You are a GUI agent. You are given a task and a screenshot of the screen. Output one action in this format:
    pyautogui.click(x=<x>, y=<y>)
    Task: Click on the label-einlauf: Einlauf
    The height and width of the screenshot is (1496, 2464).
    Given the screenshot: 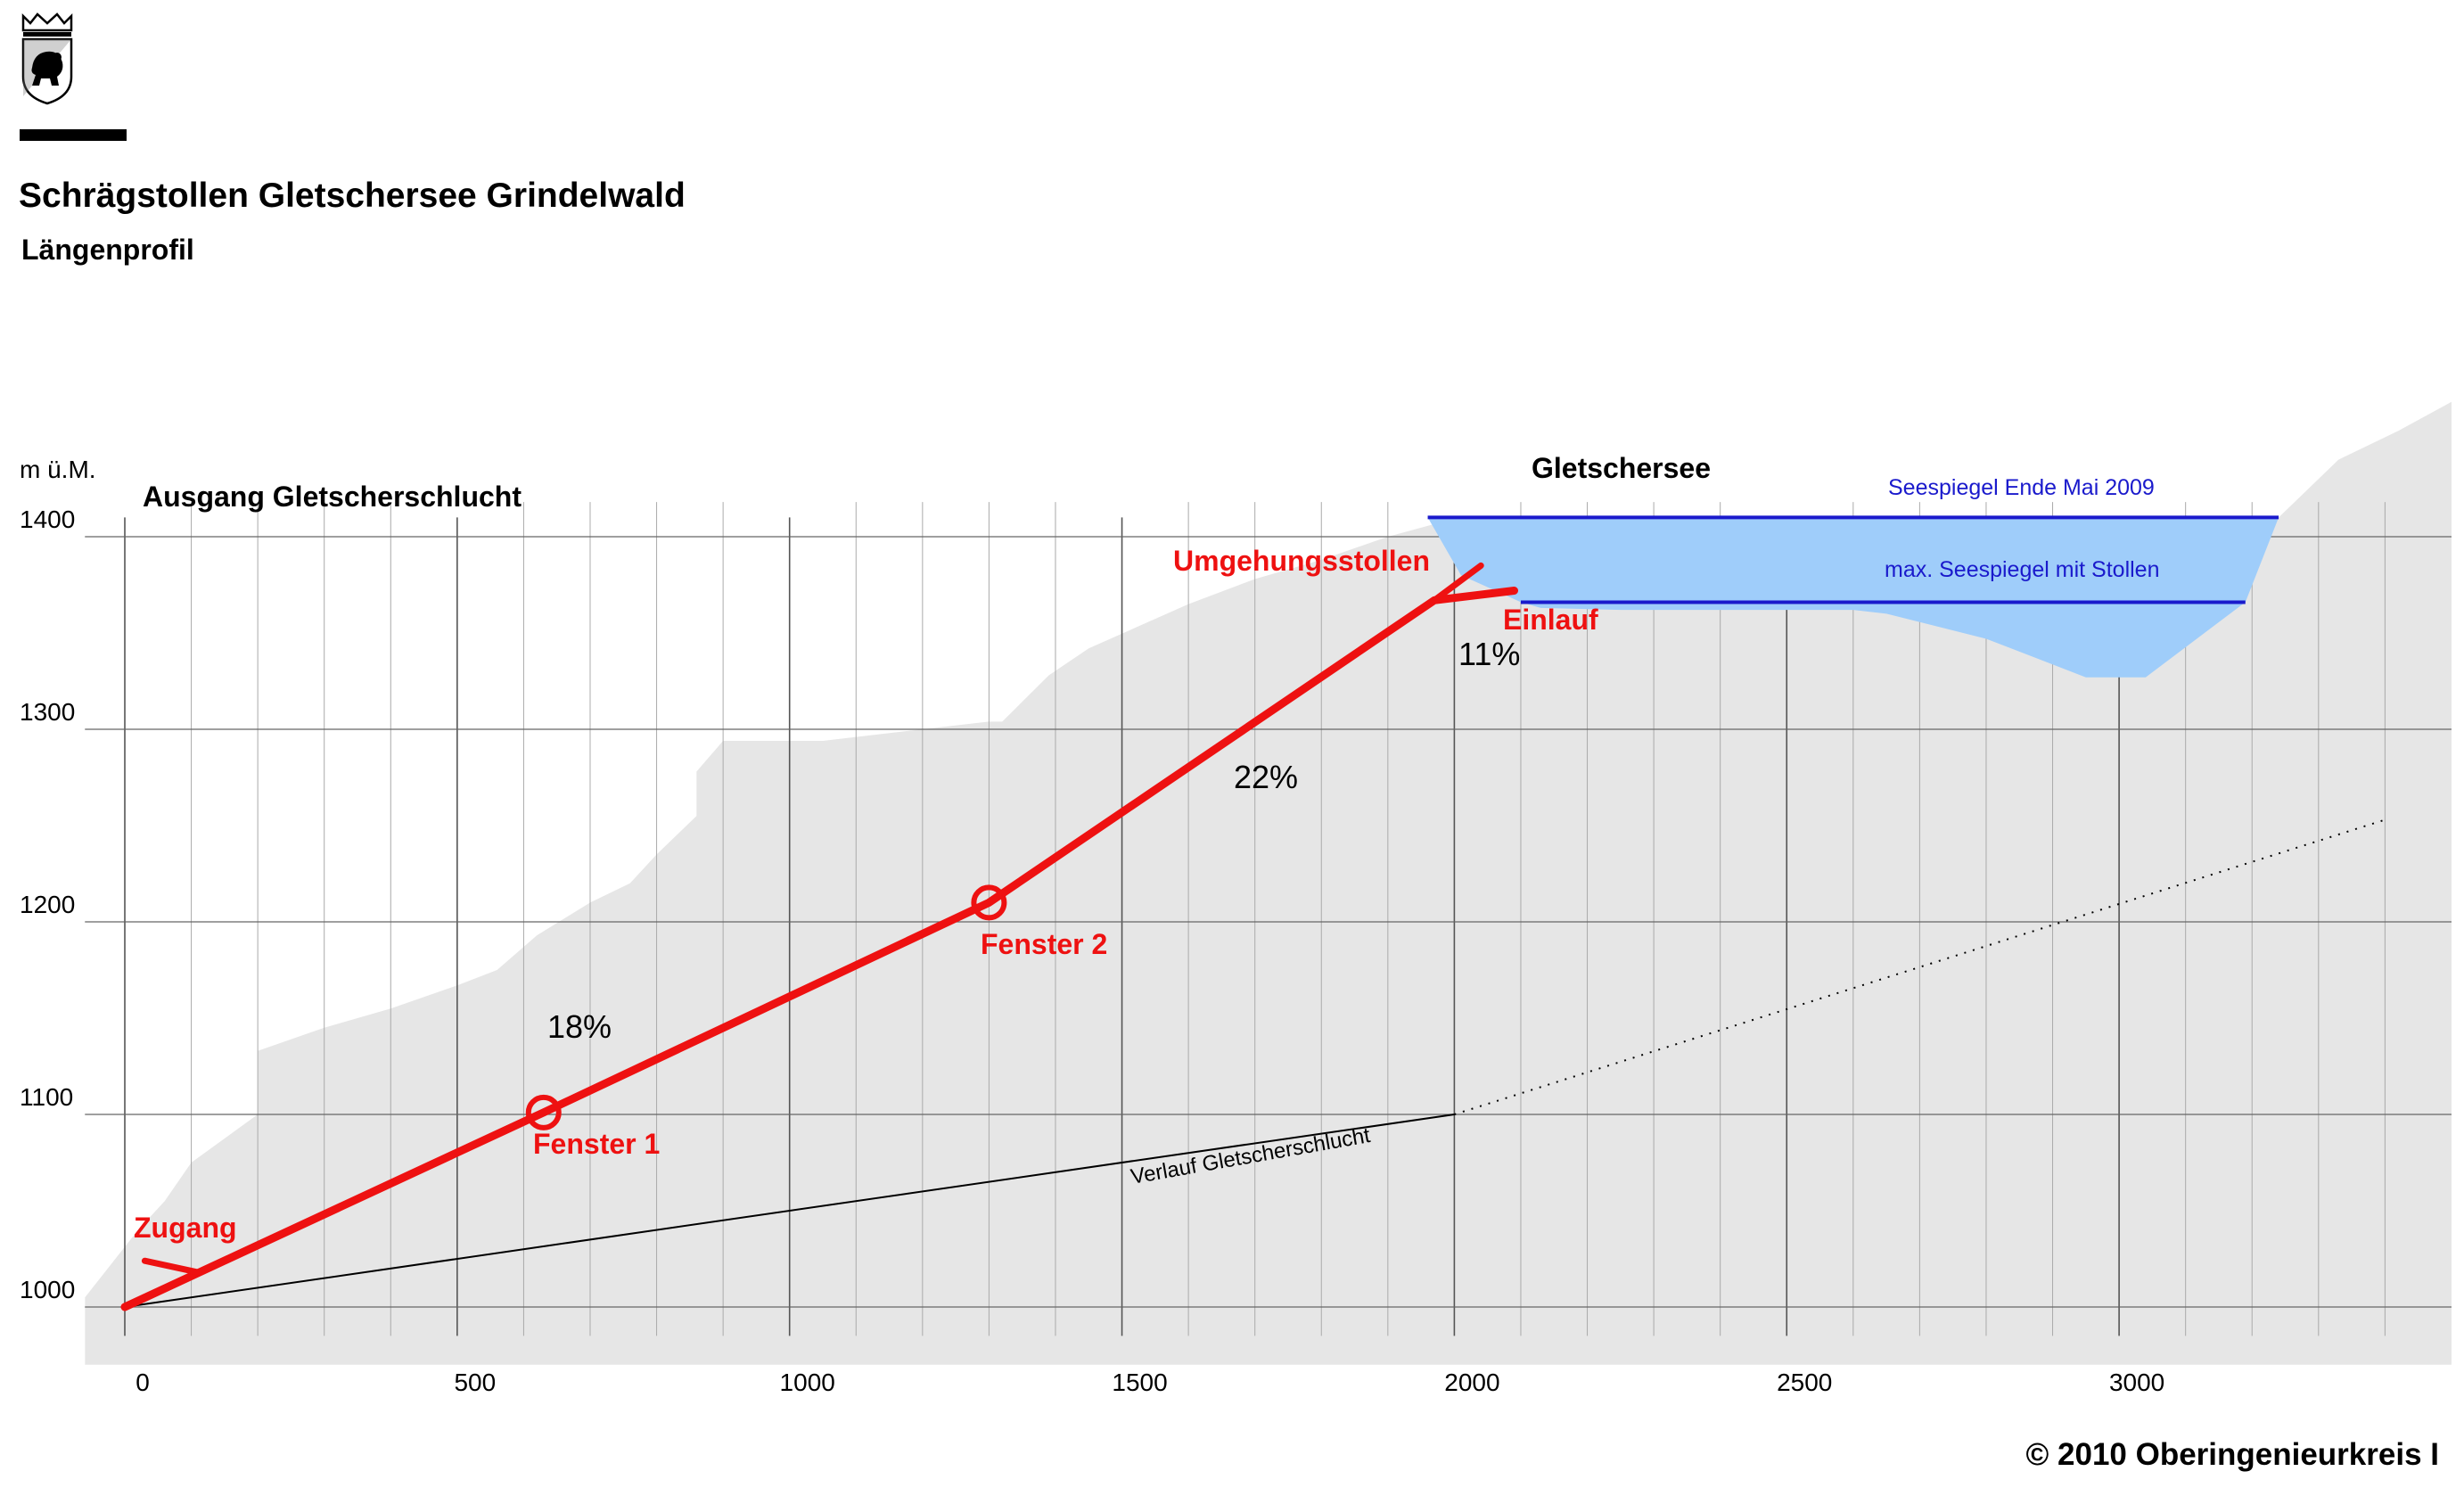 What is the action you would take?
    pyautogui.click(x=1550, y=620)
    